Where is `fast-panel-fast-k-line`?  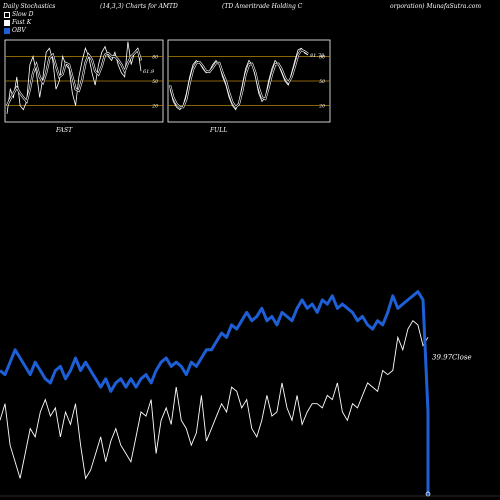 fast-panel-fast-k-line is located at coordinates (74, 77).